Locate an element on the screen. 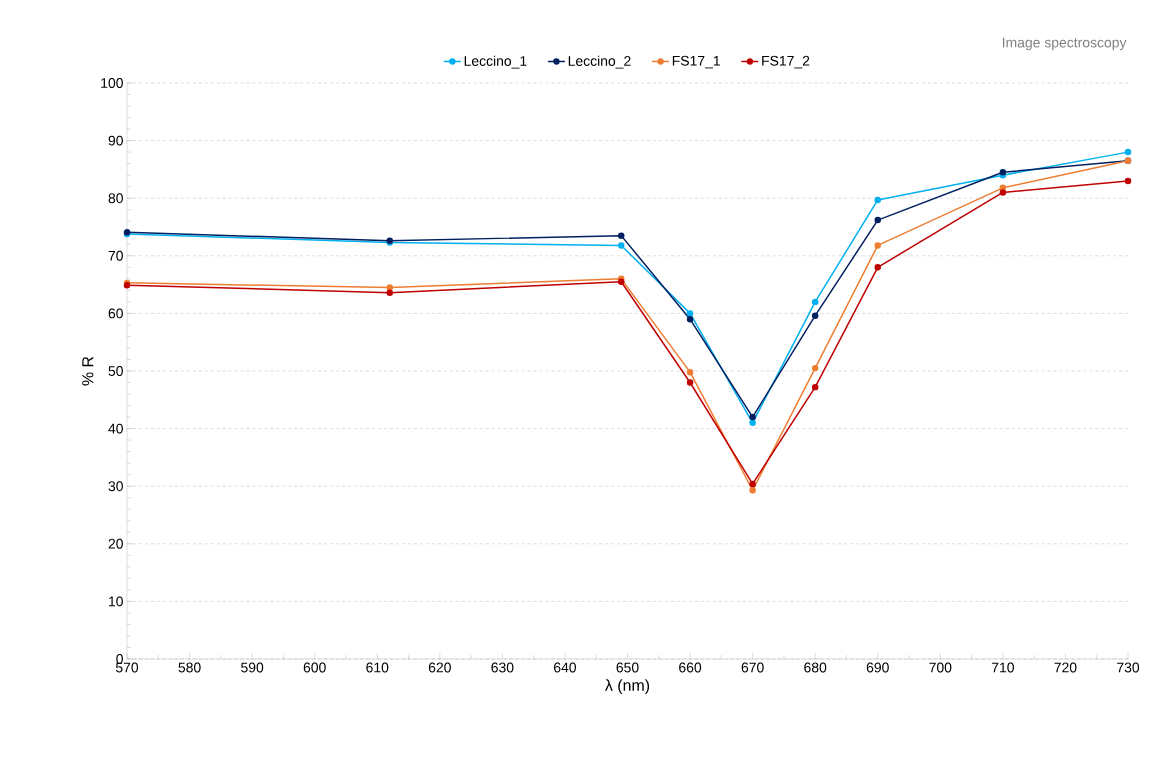 This screenshot has width=1161, height=760. x-tick-label: 730 is located at coordinates (1128, 667).